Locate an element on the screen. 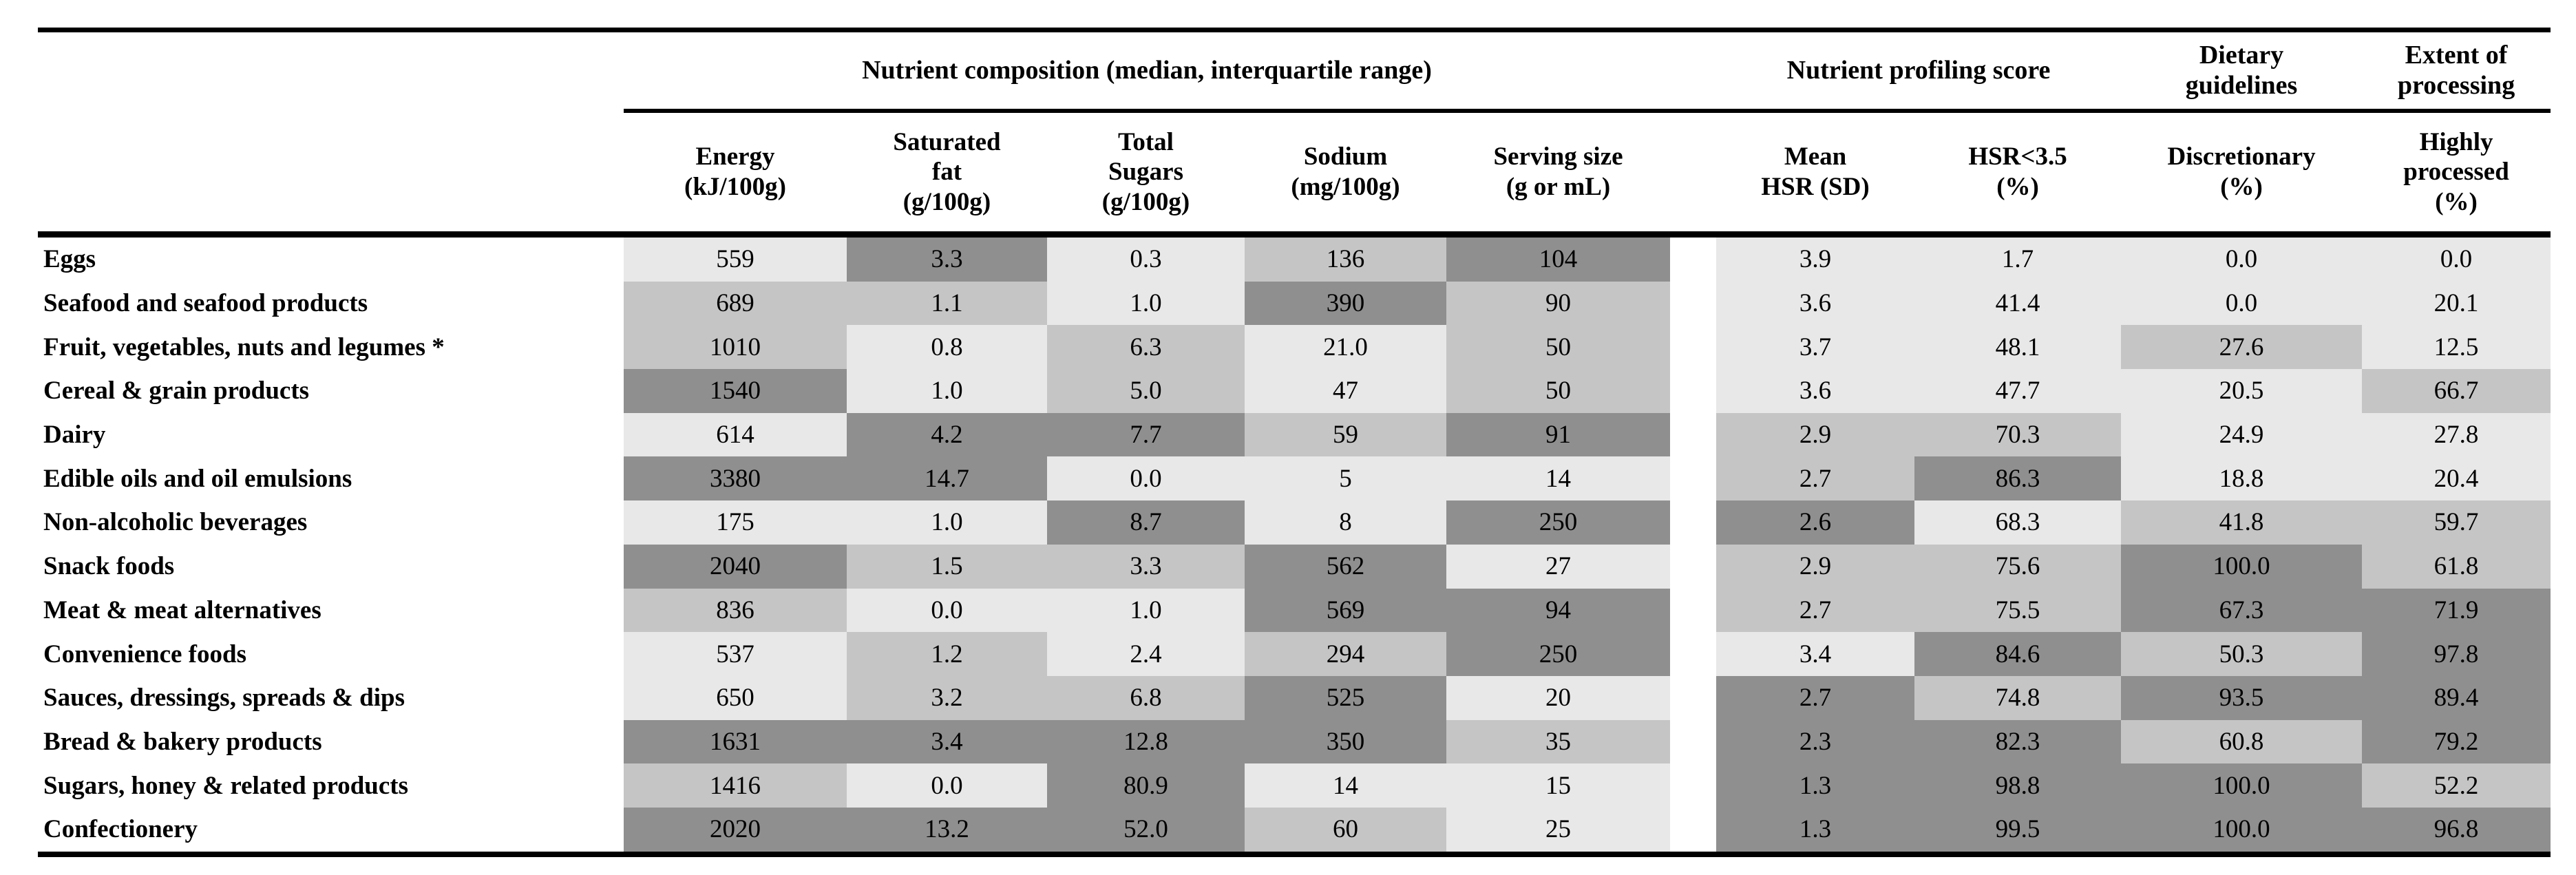  table-row: Dairy 614 4.2 7.7 59 91 2.9 70.3 24.9 27.8 is located at coordinates (1295, 435).